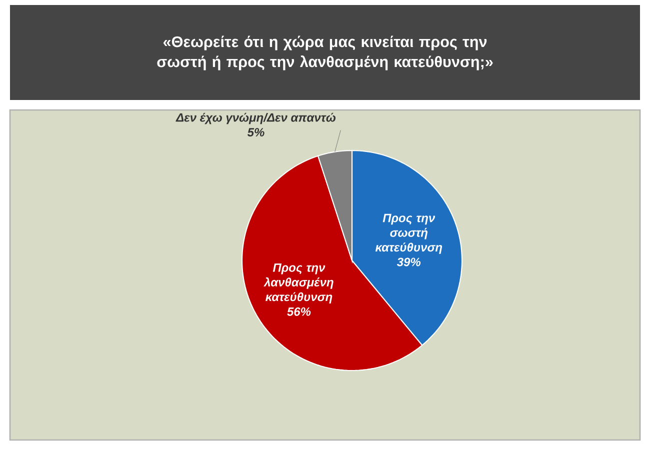 The image size is (650, 475). What do you see at coordinates (408, 262) in the screenshot?
I see `data-label: 39%` at bounding box center [408, 262].